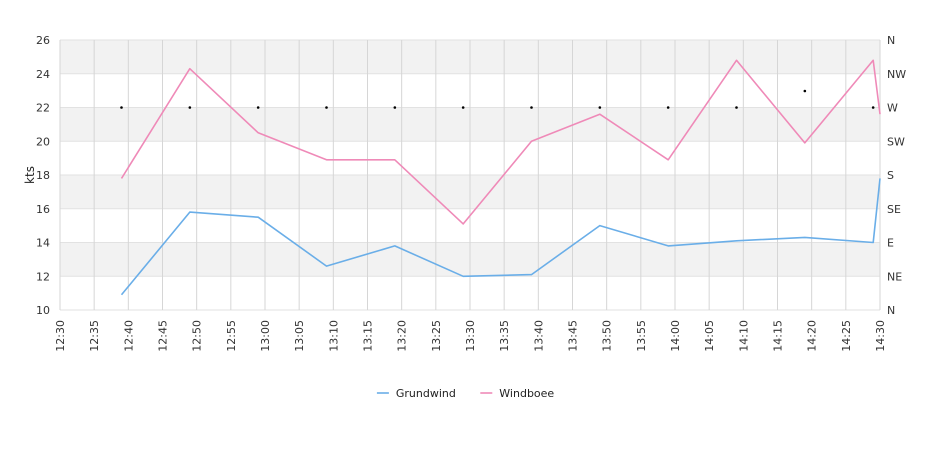 Image resolution: width=940 pixels, height=450 pixels. What do you see at coordinates (896, 141) in the screenshot?
I see `direction-tick-label: SW` at bounding box center [896, 141].